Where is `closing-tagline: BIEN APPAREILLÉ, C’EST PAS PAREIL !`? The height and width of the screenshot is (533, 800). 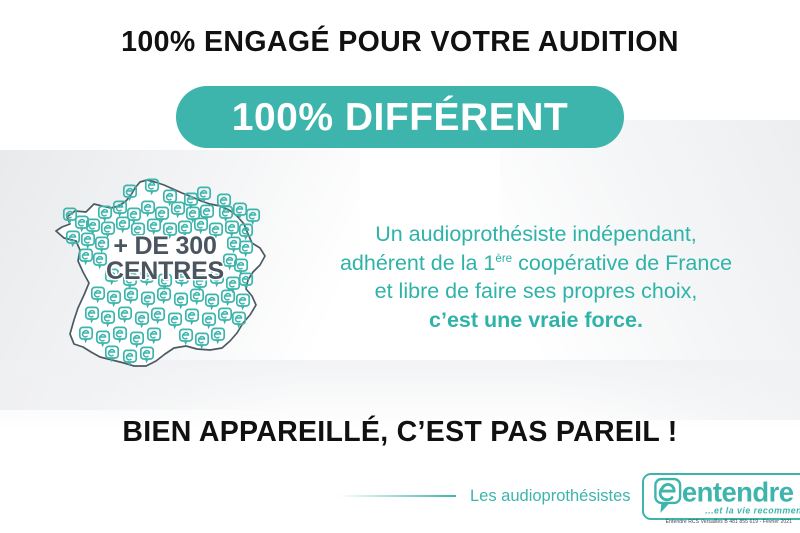 closing-tagline: BIEN APPAREILLÉ, C’EST PAS PAREIL ! is located at coordinates (400, 432).